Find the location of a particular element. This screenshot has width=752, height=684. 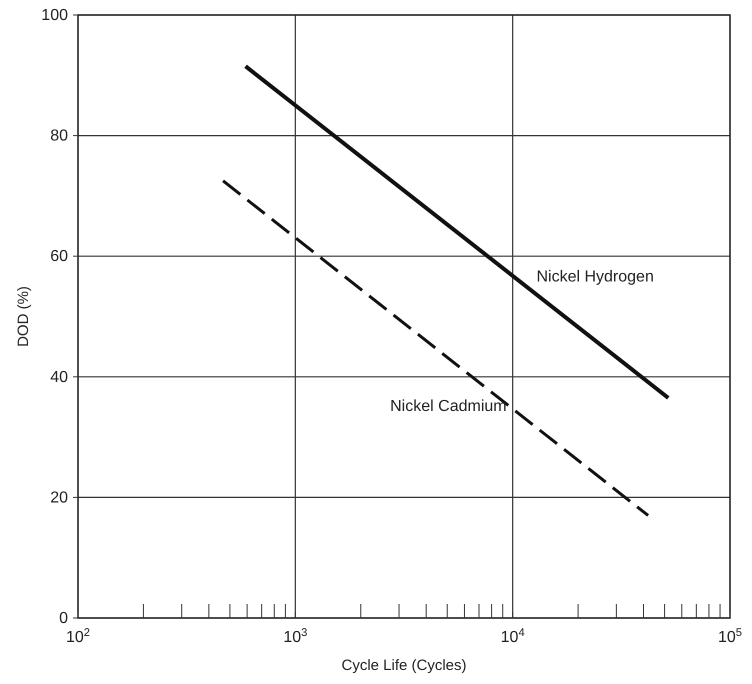

x-tick-label: 10$^{5}$ is located at coordinates (730, 636).